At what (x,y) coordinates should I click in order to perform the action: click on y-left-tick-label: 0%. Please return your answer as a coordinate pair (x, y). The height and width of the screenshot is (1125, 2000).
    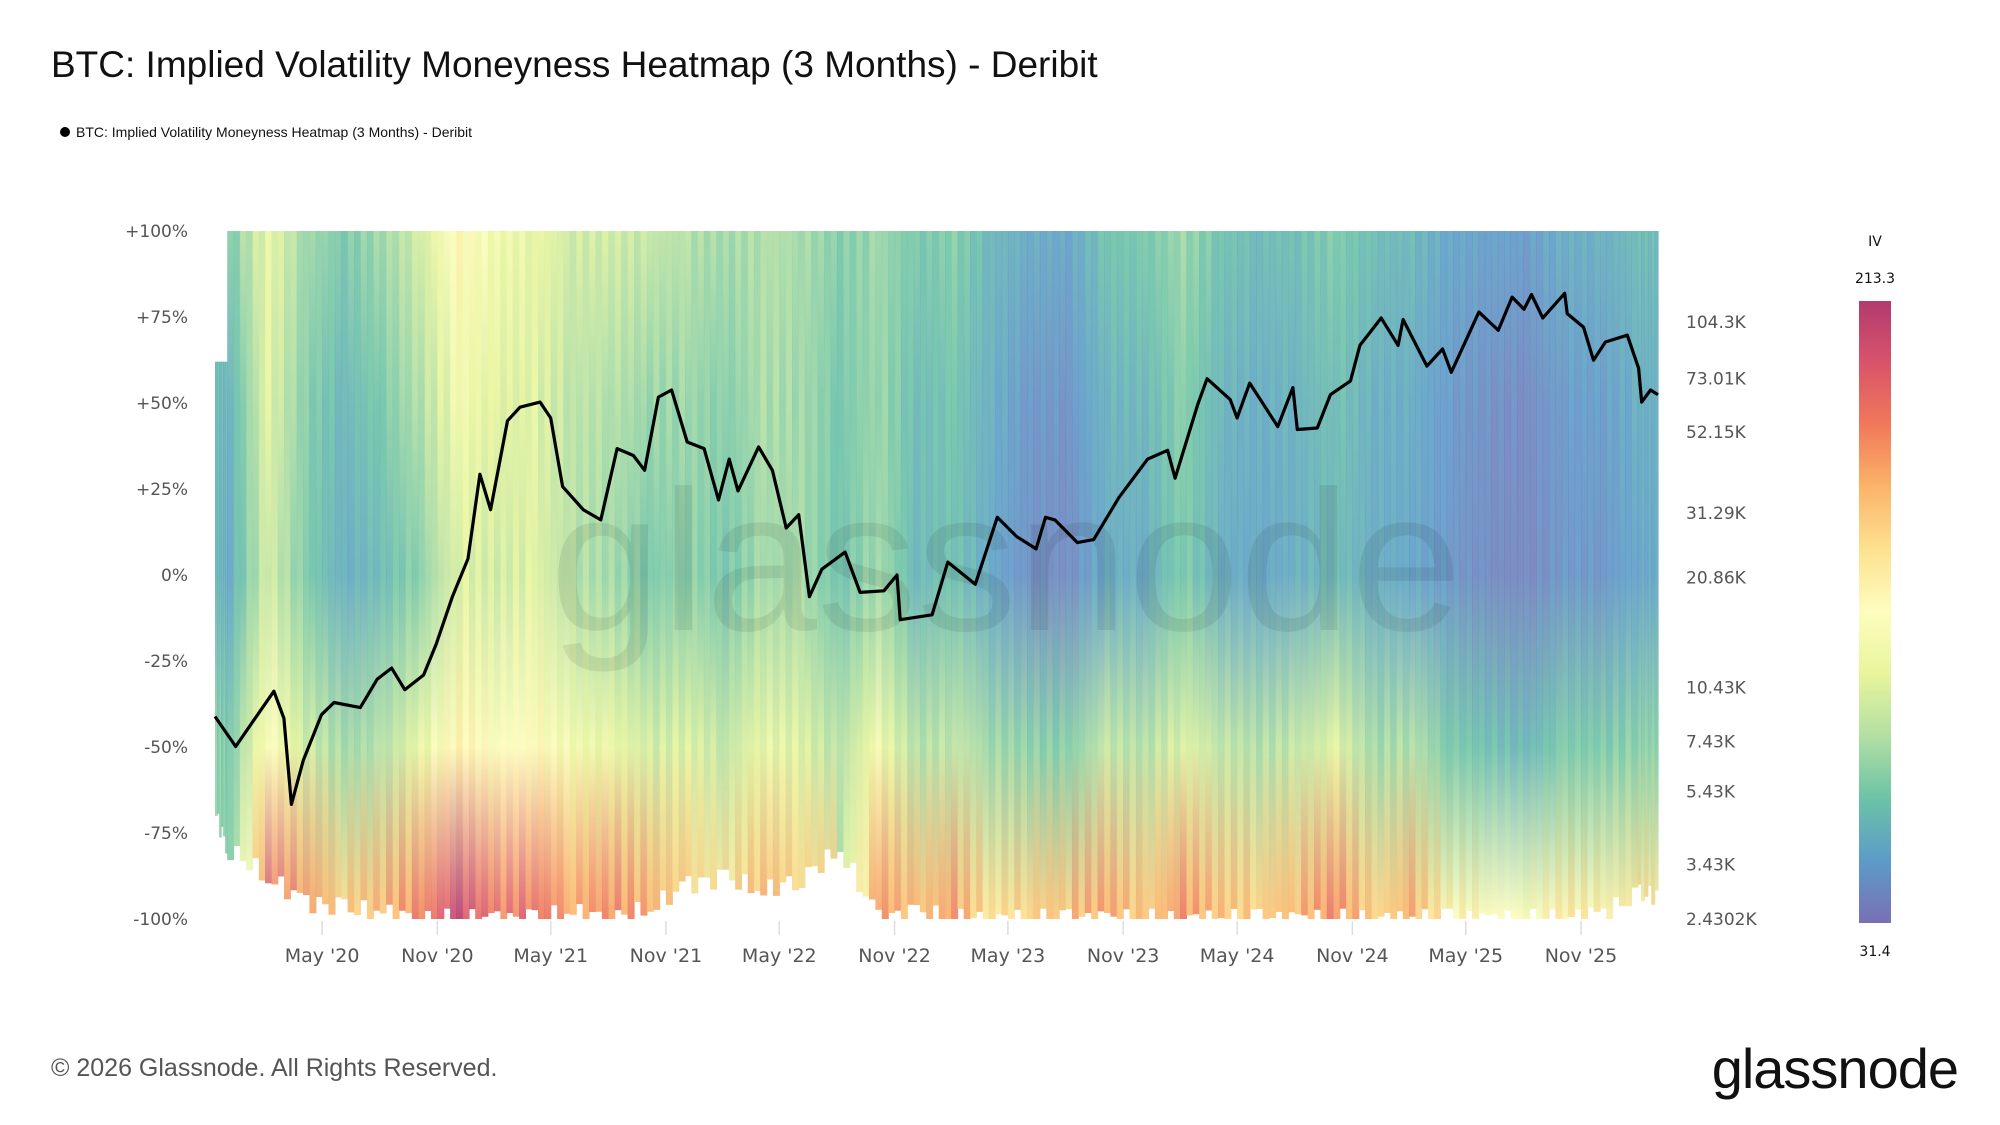
    Looking at the image, I should click on (174, 576).